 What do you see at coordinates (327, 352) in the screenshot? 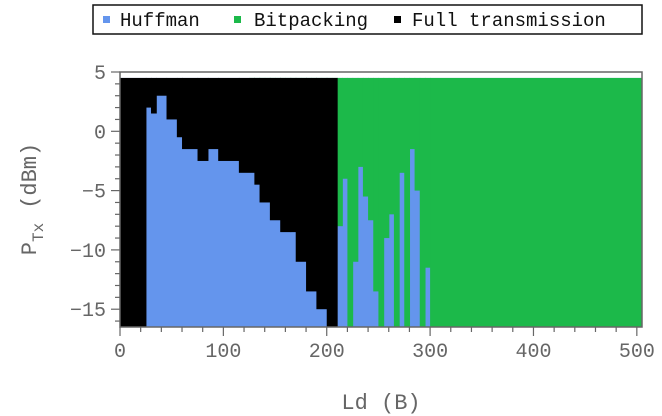
I see `x-tick-label: 200` at bounding box center [327, 352].